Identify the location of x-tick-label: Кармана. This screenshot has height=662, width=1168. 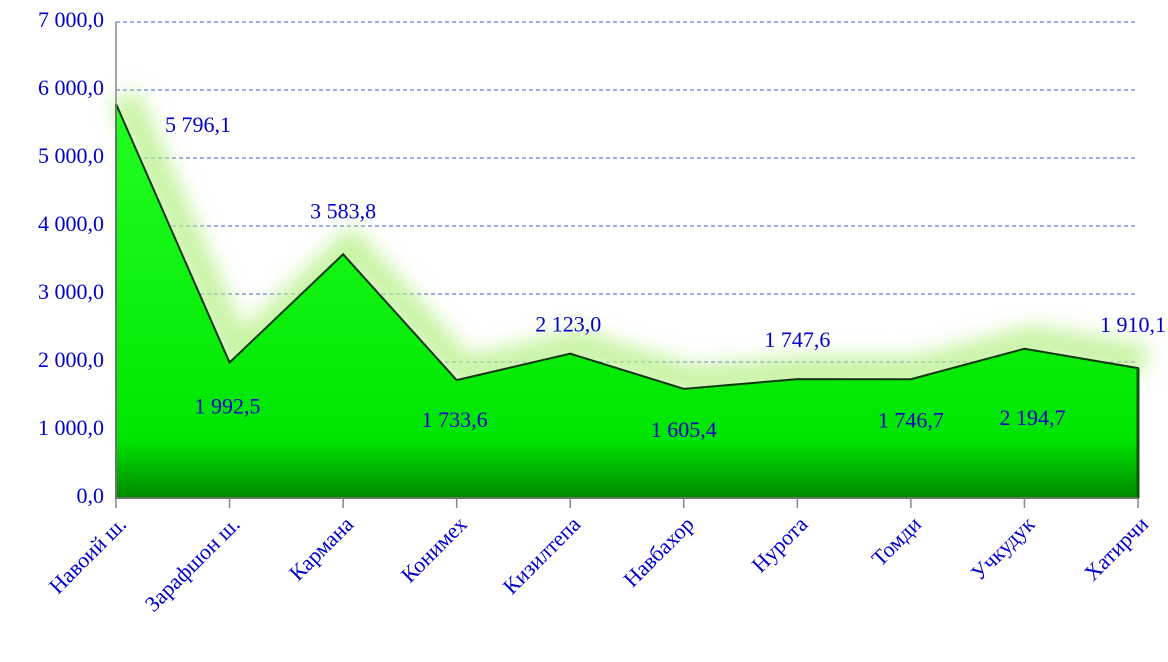
(321, 548).